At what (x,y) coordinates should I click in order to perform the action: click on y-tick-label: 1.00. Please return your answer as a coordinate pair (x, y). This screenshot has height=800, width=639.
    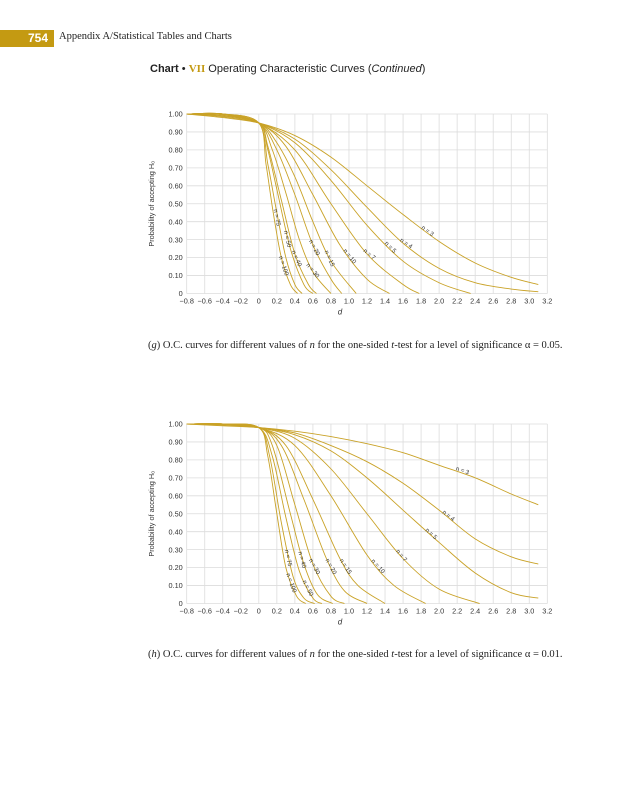
    Looking at the image, I should click on (175, 114).